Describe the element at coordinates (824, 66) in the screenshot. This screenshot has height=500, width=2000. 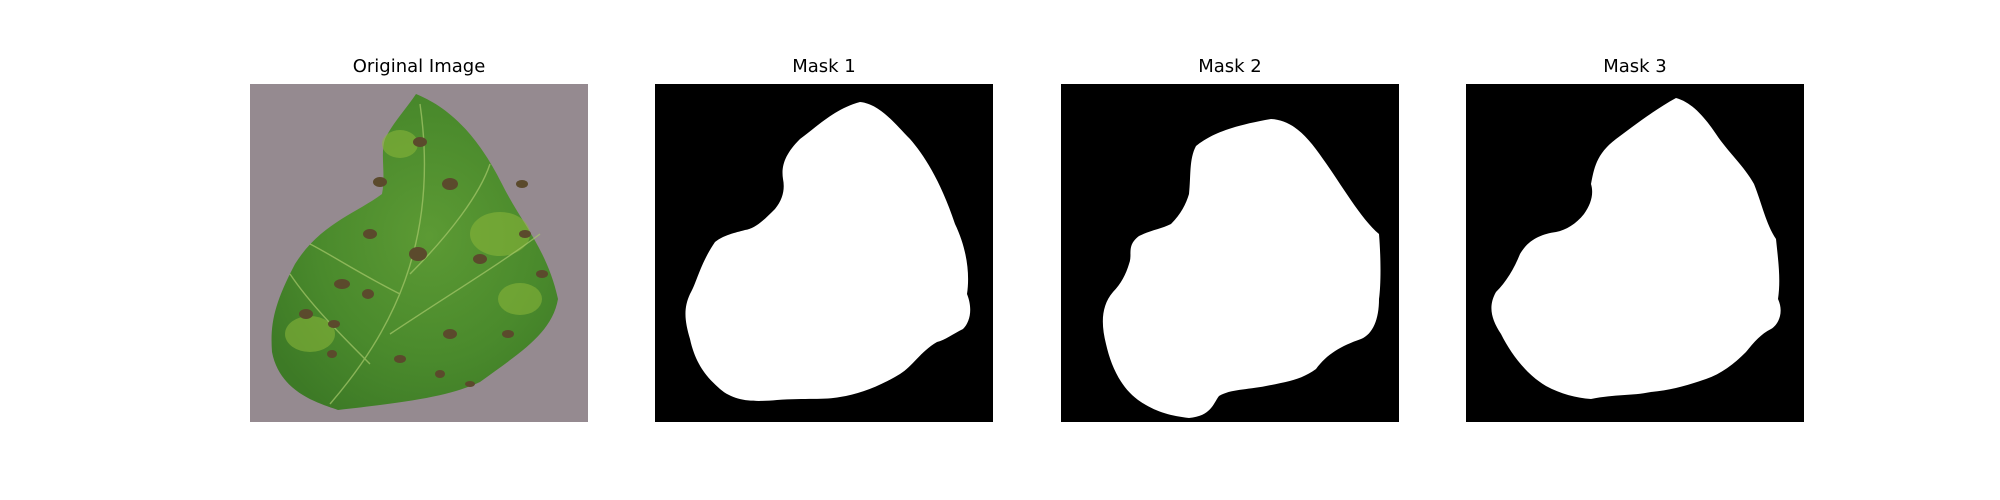
I see `panel-title: Mask 1` at that location.